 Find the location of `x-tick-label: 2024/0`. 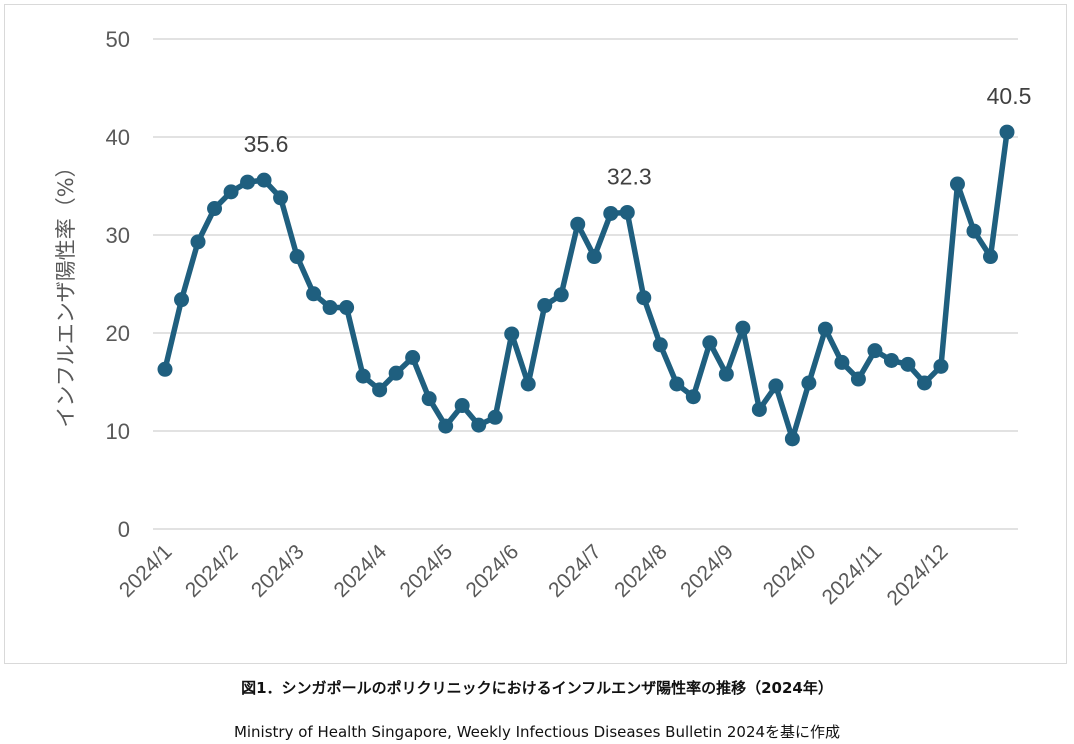

x-tick-label: 2024/0 is located at coordinates (790, 571).